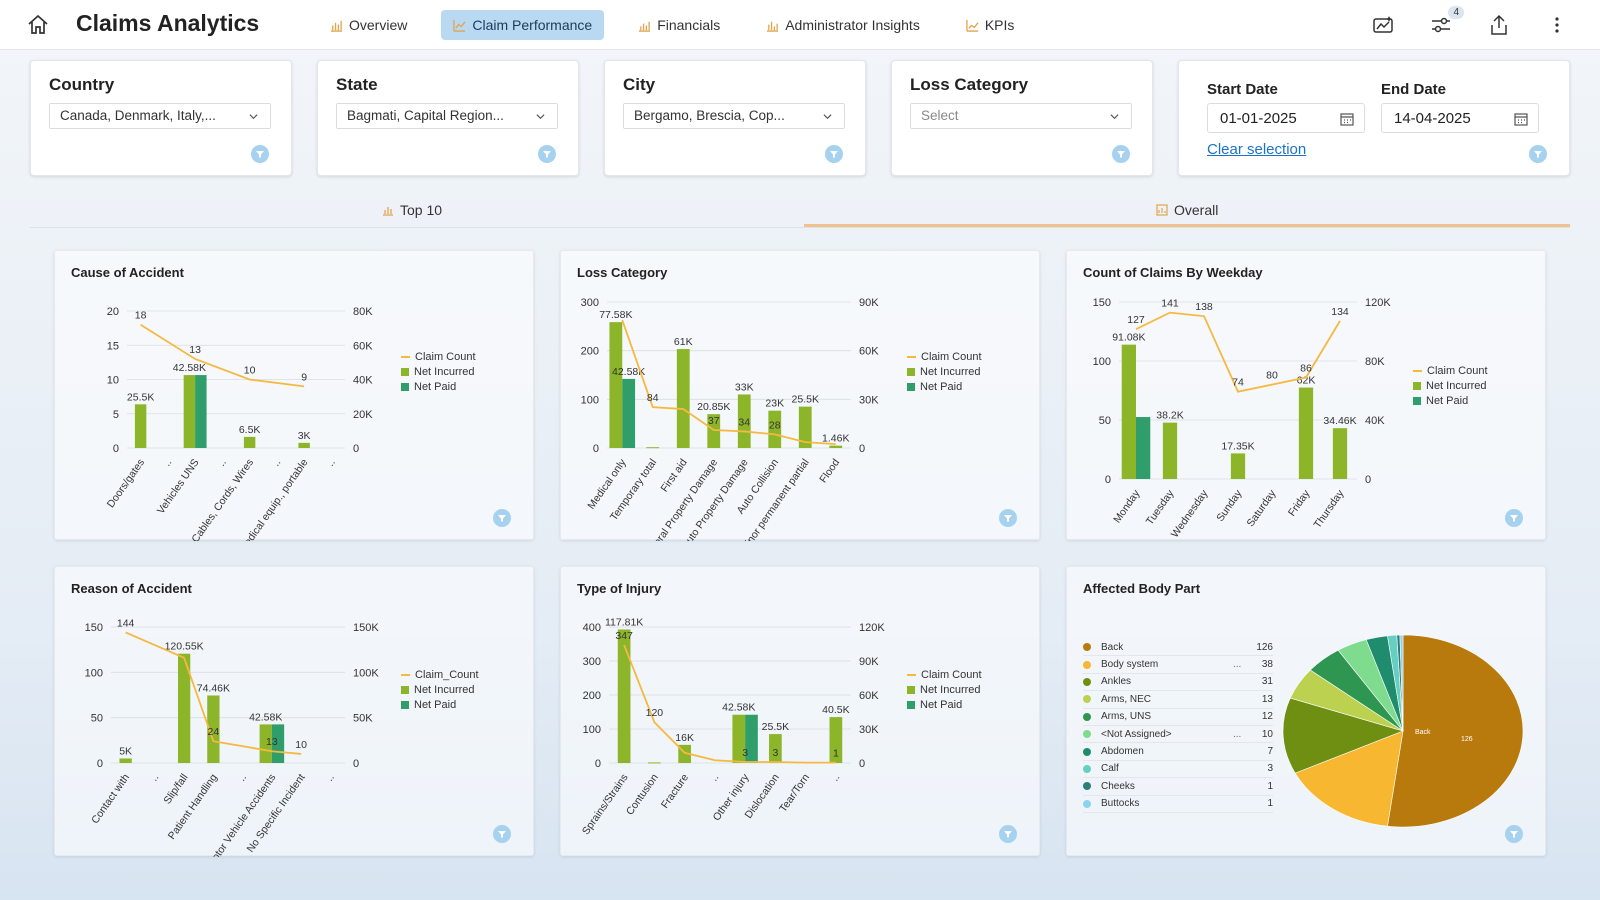 Image resolution: width=1600 pixels, height=900 pixels. Describe the element at coordinates (1178, 648) in the screenshot. I see `legend-item: Back 126` at that location.